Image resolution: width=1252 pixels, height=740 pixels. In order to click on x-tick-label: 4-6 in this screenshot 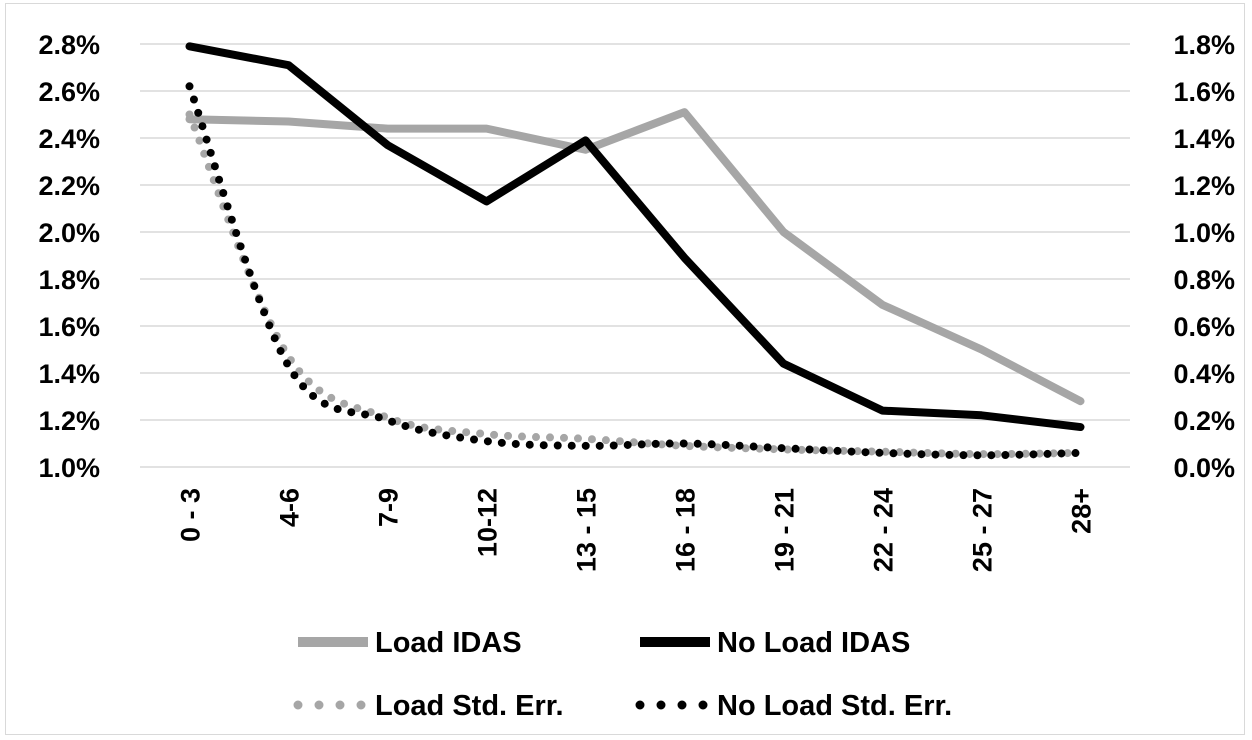, I will do `click(290, 507)`.